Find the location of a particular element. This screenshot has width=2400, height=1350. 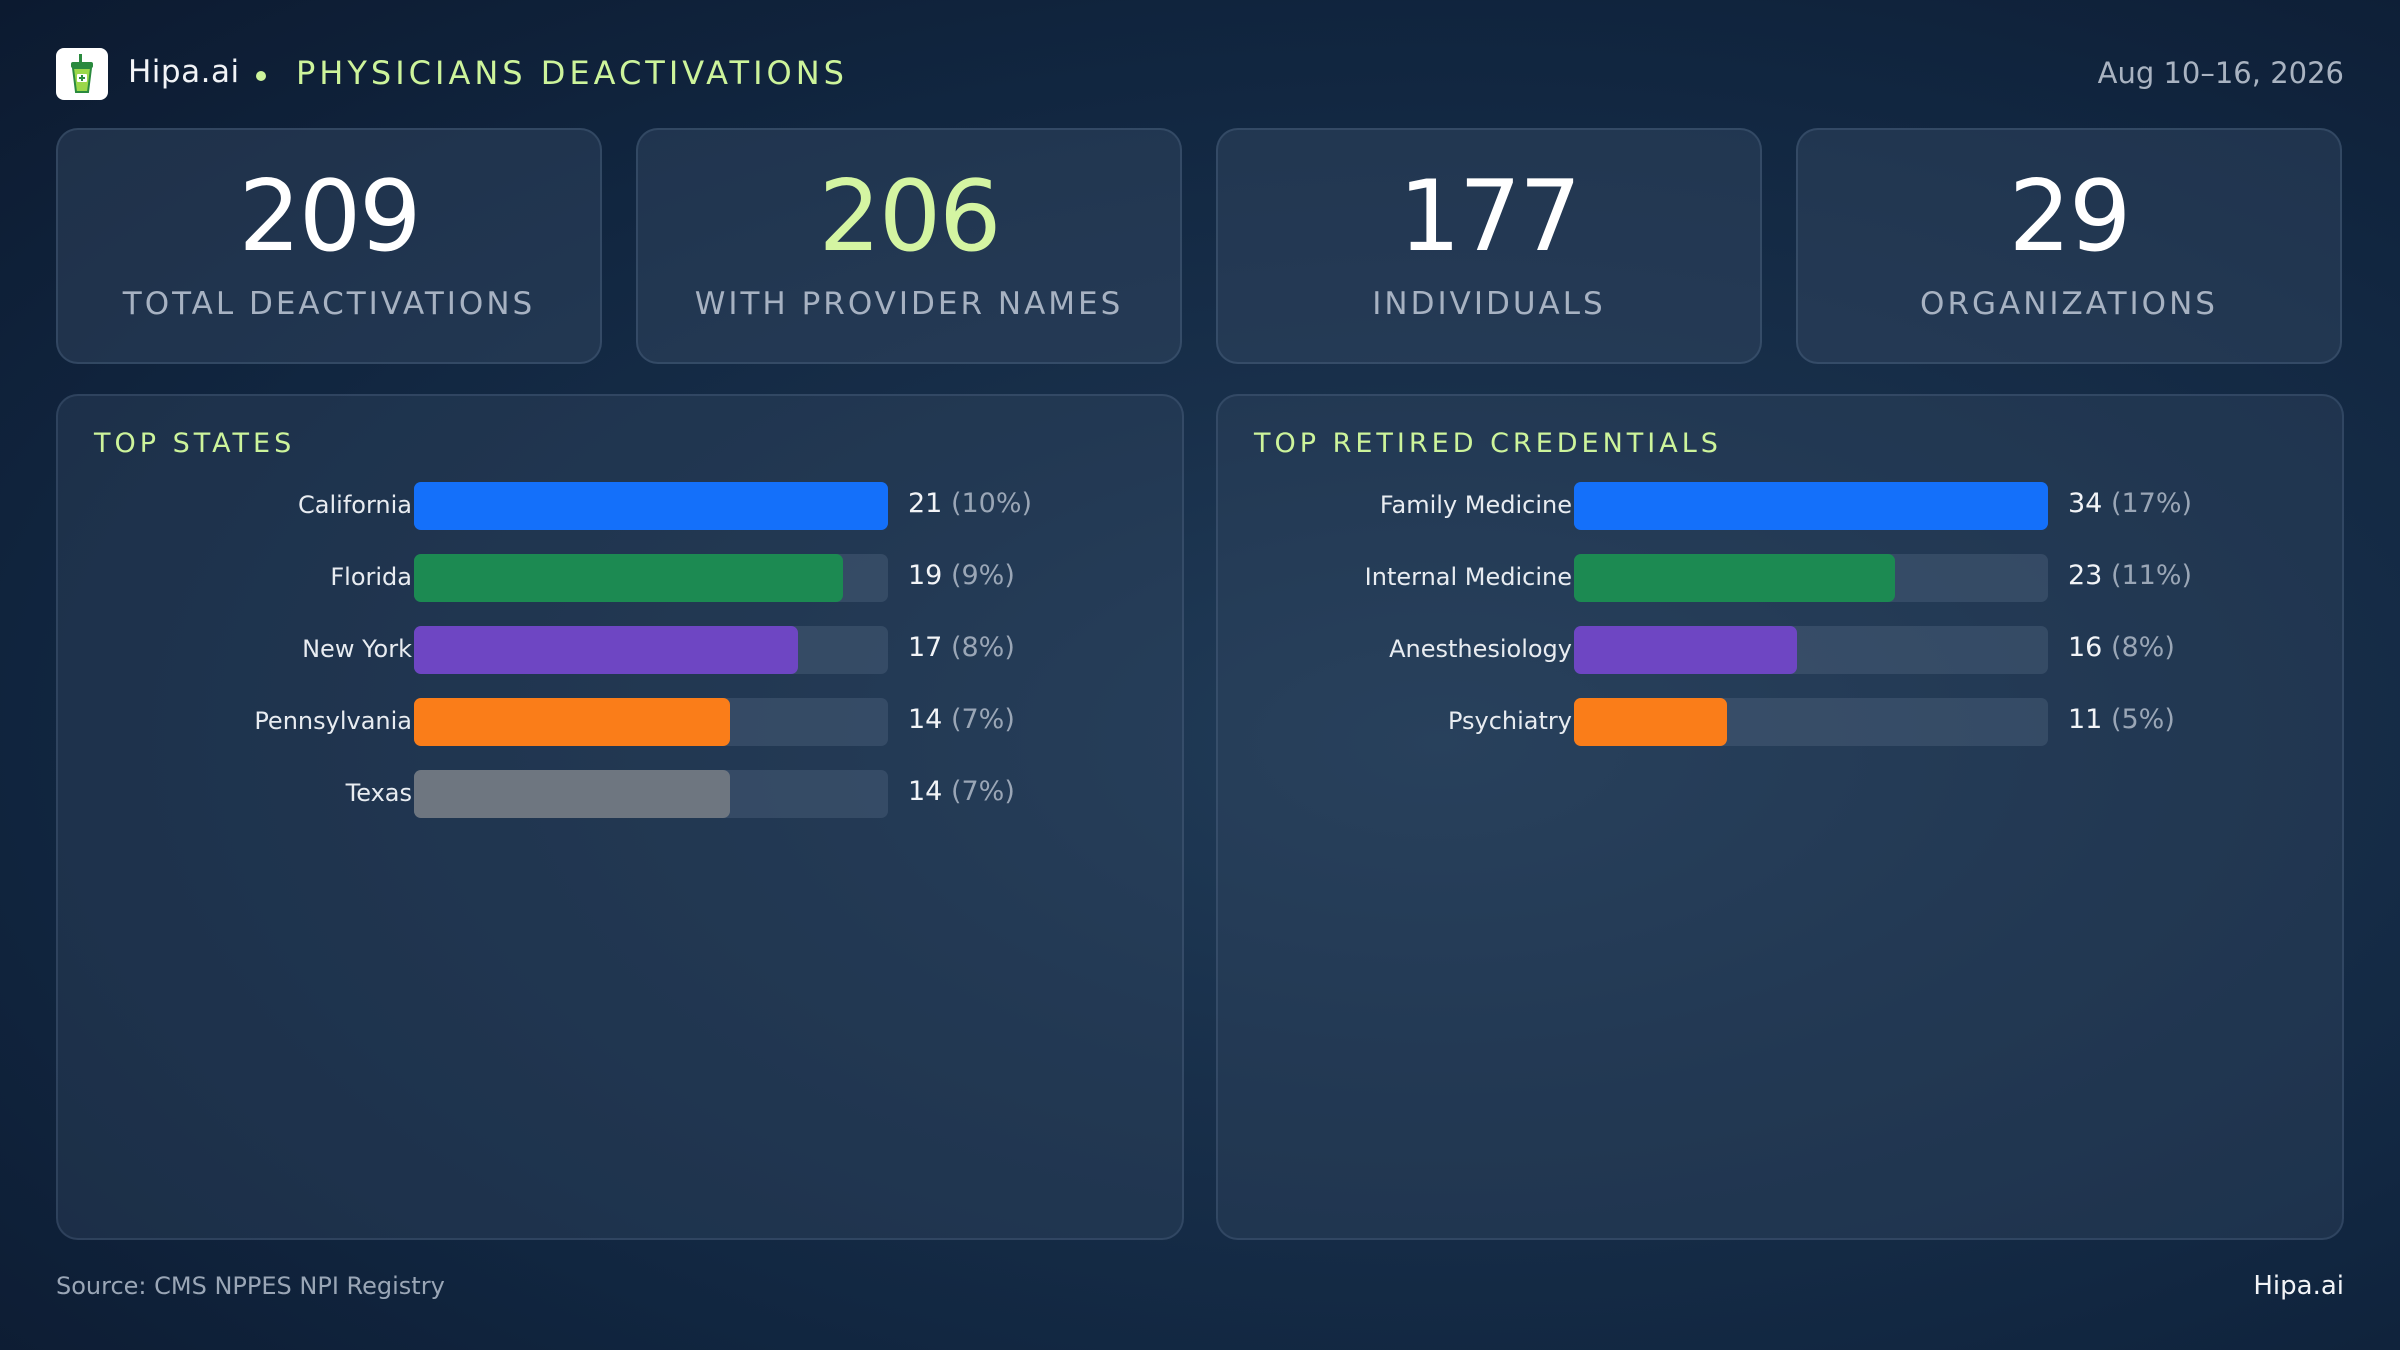

page-title: PHYSICIANS DEACTIVATIONS is located at coordinates (572, 73).